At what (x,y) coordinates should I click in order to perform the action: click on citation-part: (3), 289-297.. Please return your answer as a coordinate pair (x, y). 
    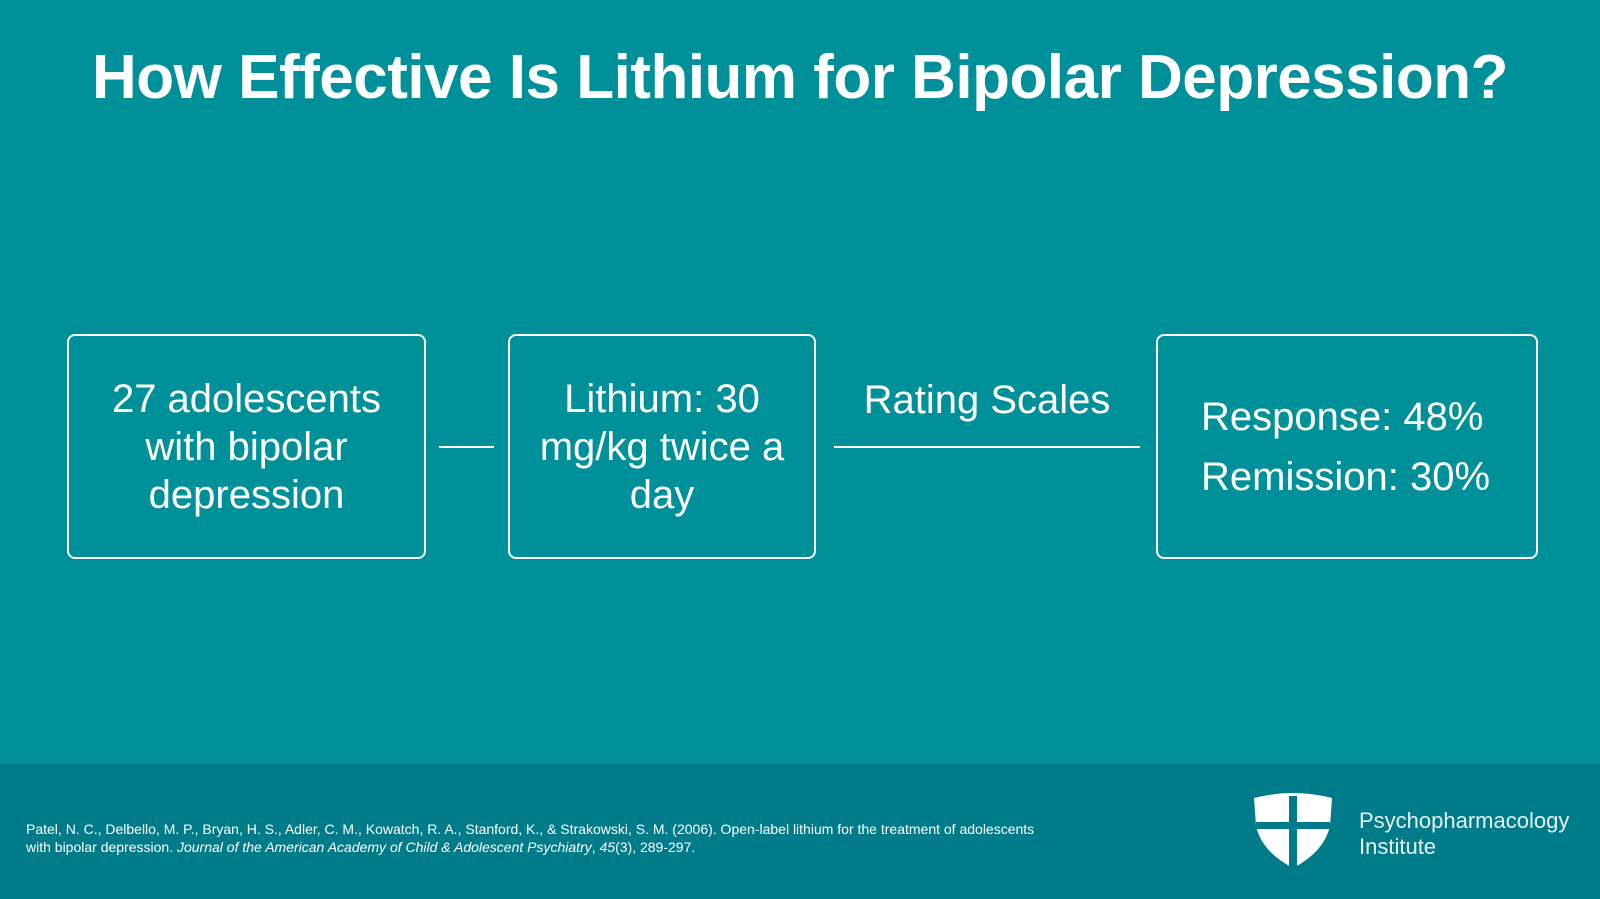
    Looking at the image, I should click on (655, 847).